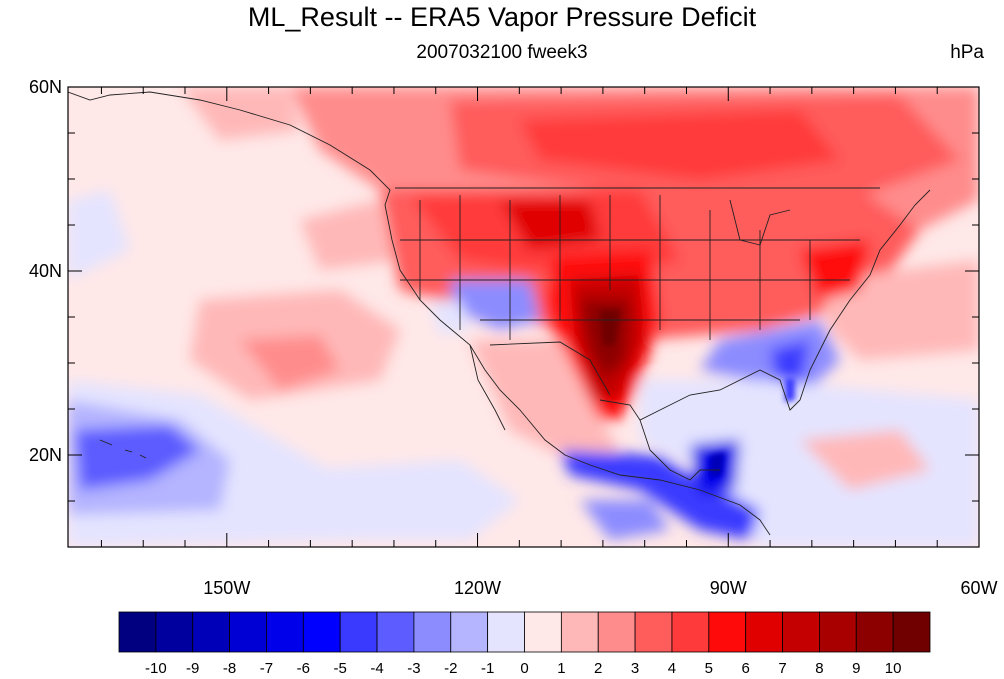 This screenshot has height=679, width=1004. What do you see at coordinates (303, 668) in the screenshot?
I see `colorbar-label: -6` at bounding box center [303, 668].